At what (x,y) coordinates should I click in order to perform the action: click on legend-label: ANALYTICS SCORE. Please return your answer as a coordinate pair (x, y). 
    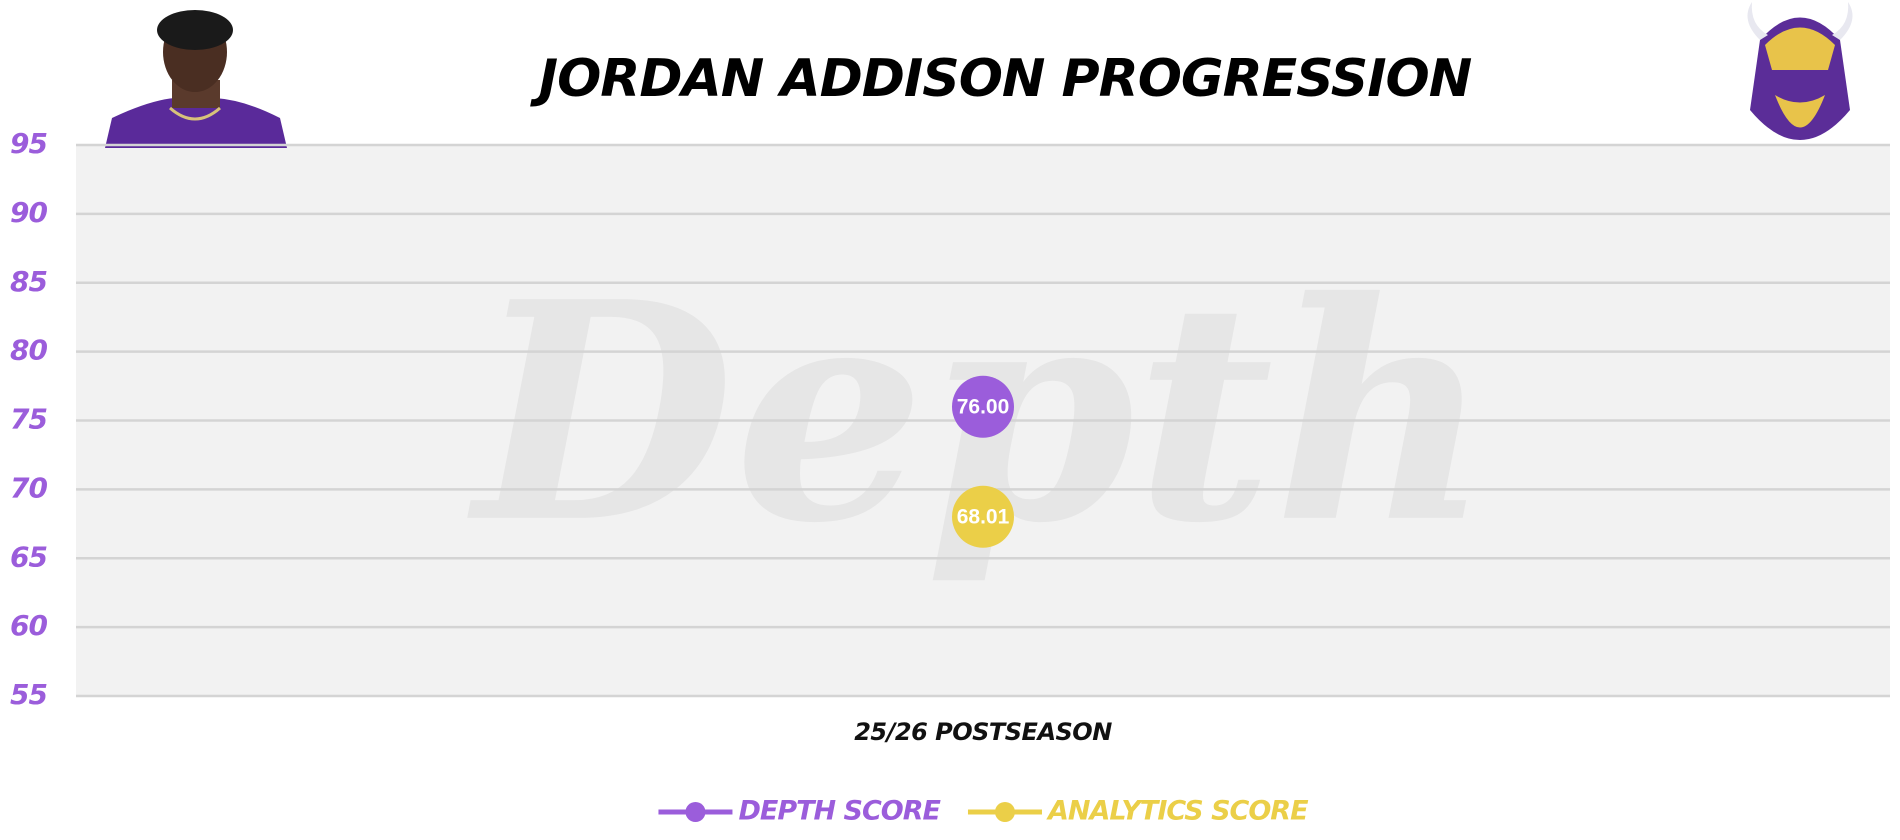
    Looking at the image, I should click on (1177, 811).